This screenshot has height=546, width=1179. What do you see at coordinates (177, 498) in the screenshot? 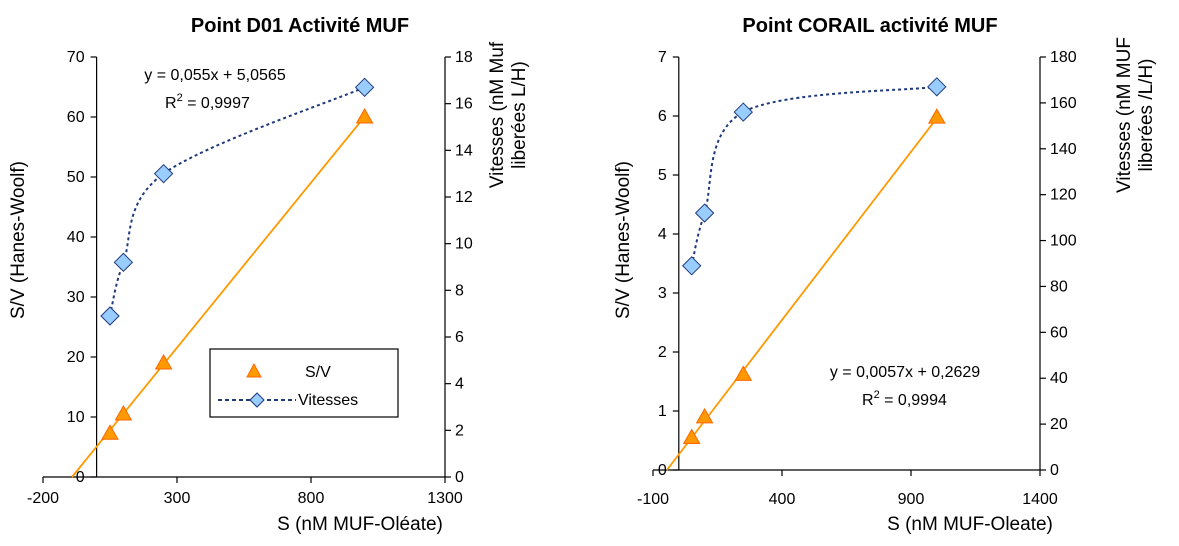
I see `x-tick-label: 300` at bounding box center [177, 498].